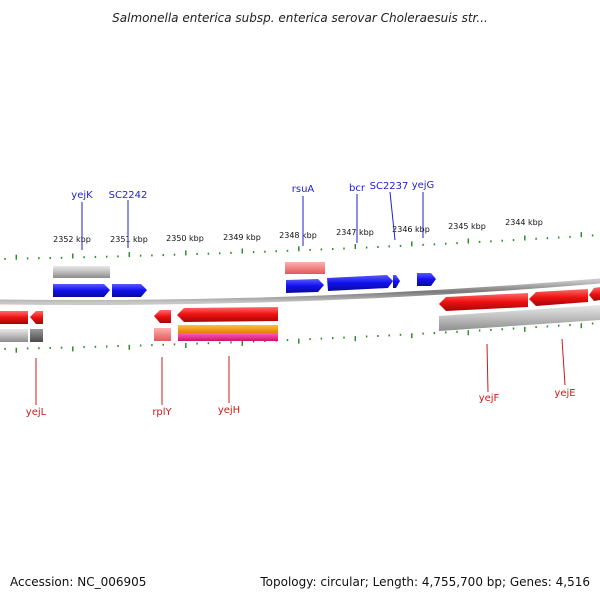 The width and height of the screenshot is (600, 600). I want to click on scale-ticks-bottom, so click(299, 337).